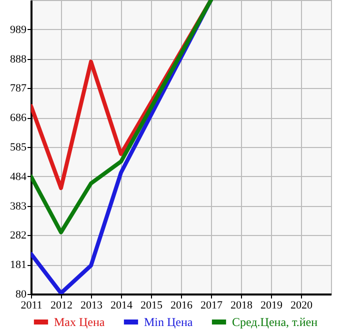 The width and height of the screenshot is (345, 335). What do you see at coordinates (80, 322) in the screenshot?
I see `legend-label: Max Цена` at bounding box center [80, 322].